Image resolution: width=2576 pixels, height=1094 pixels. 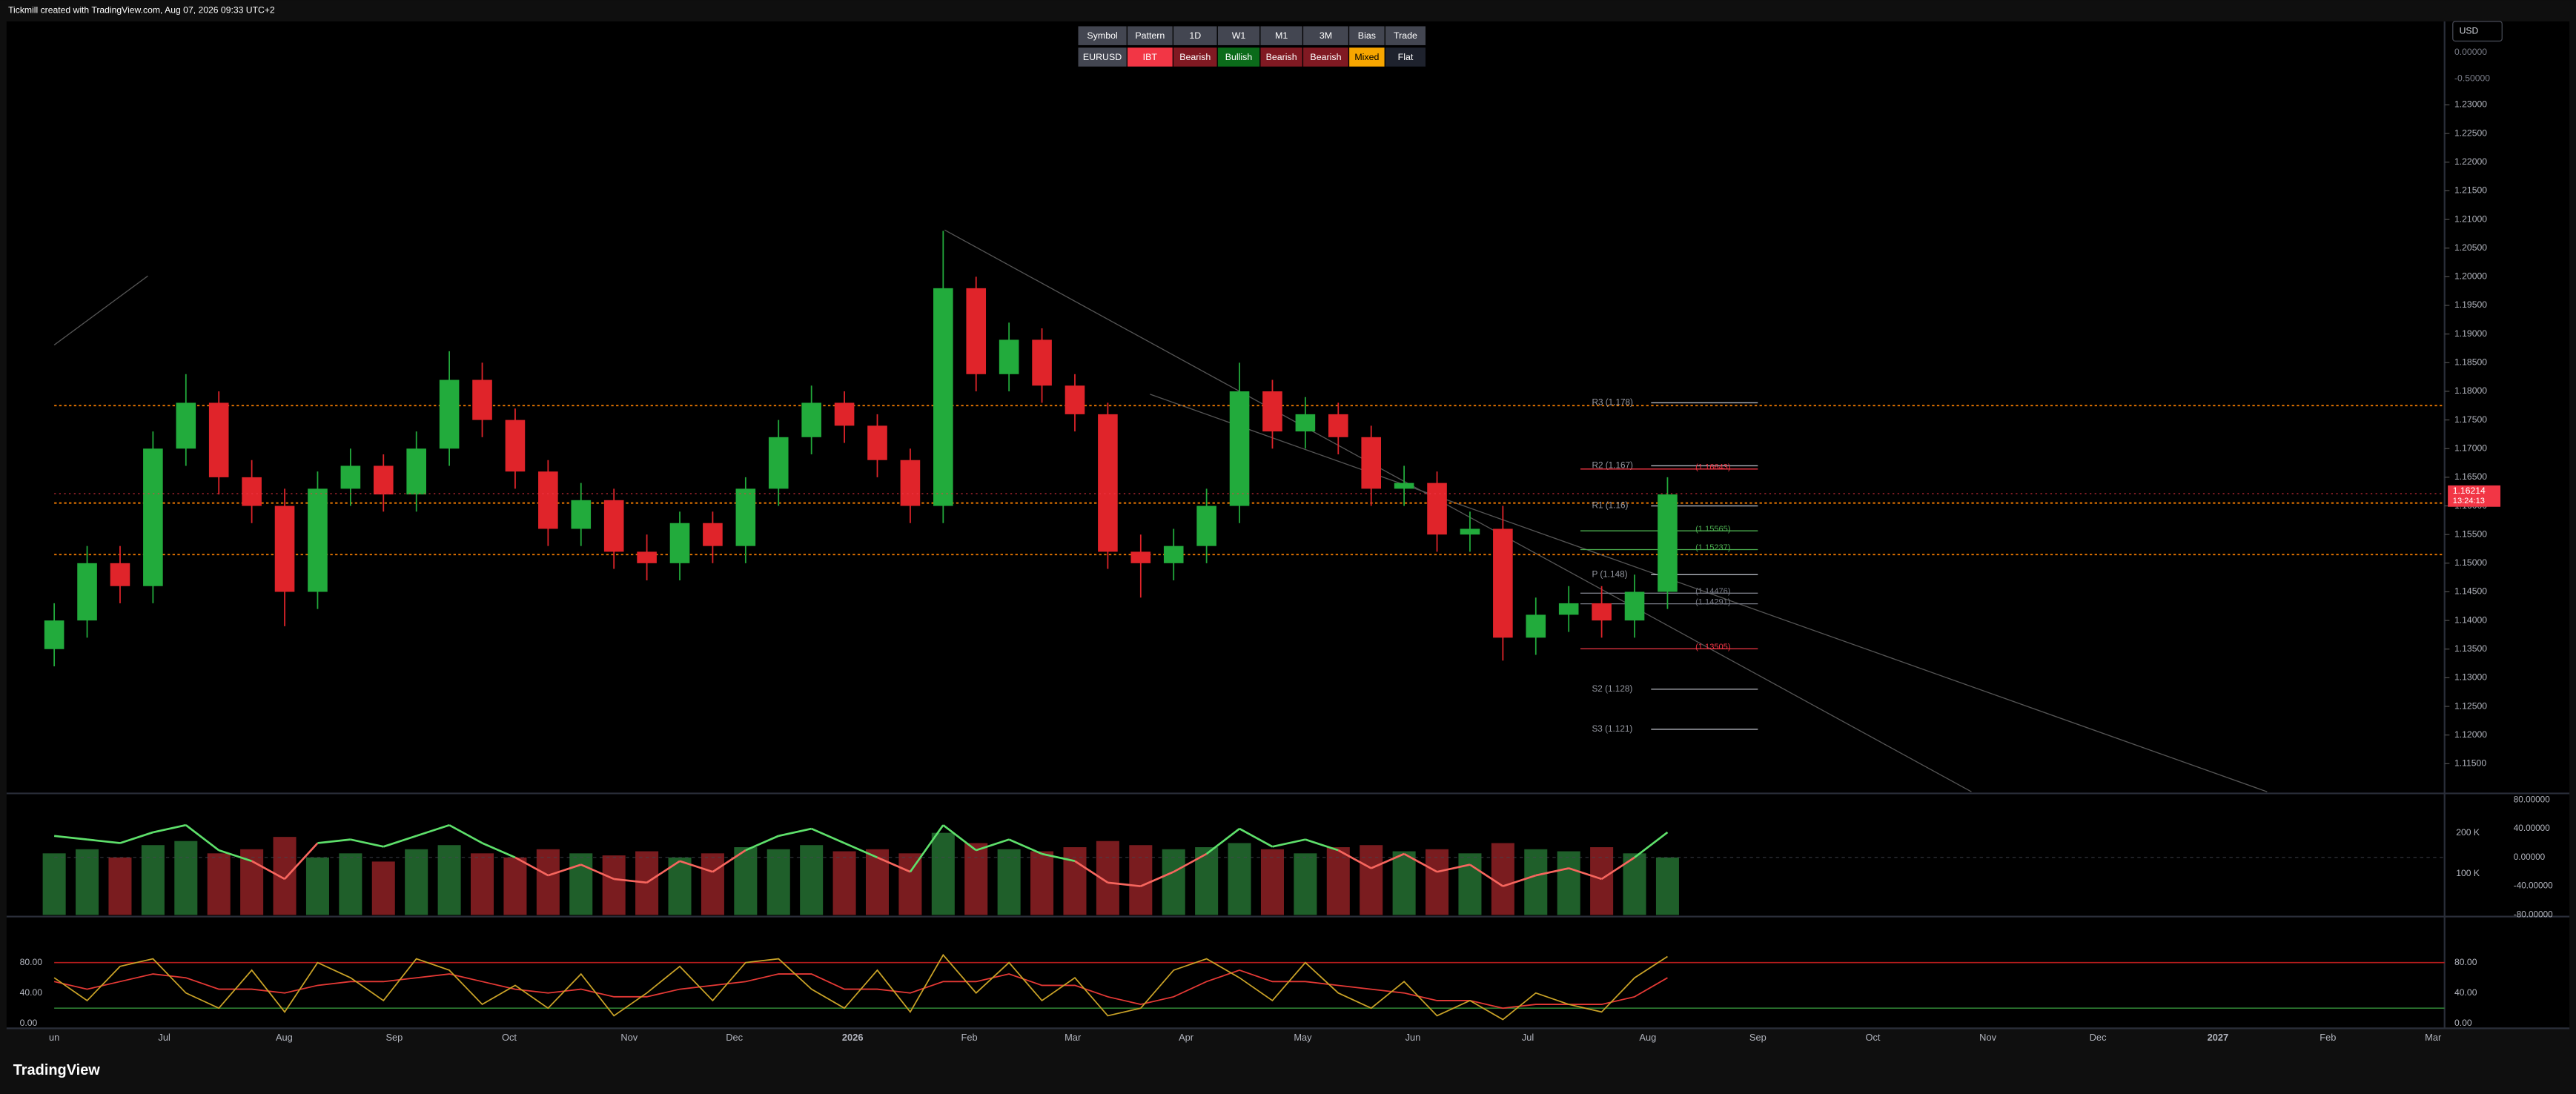 What do you see at coordinates (2477, 31) in the screenshot?
I see `currency-box` at bounding box center [2477, 31].